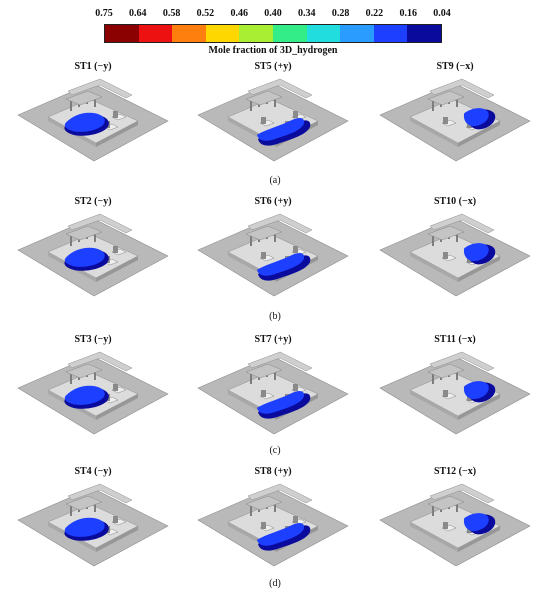 The image size is (550, 593). I want to click on subfigure-label: (b), so click(275, 316).